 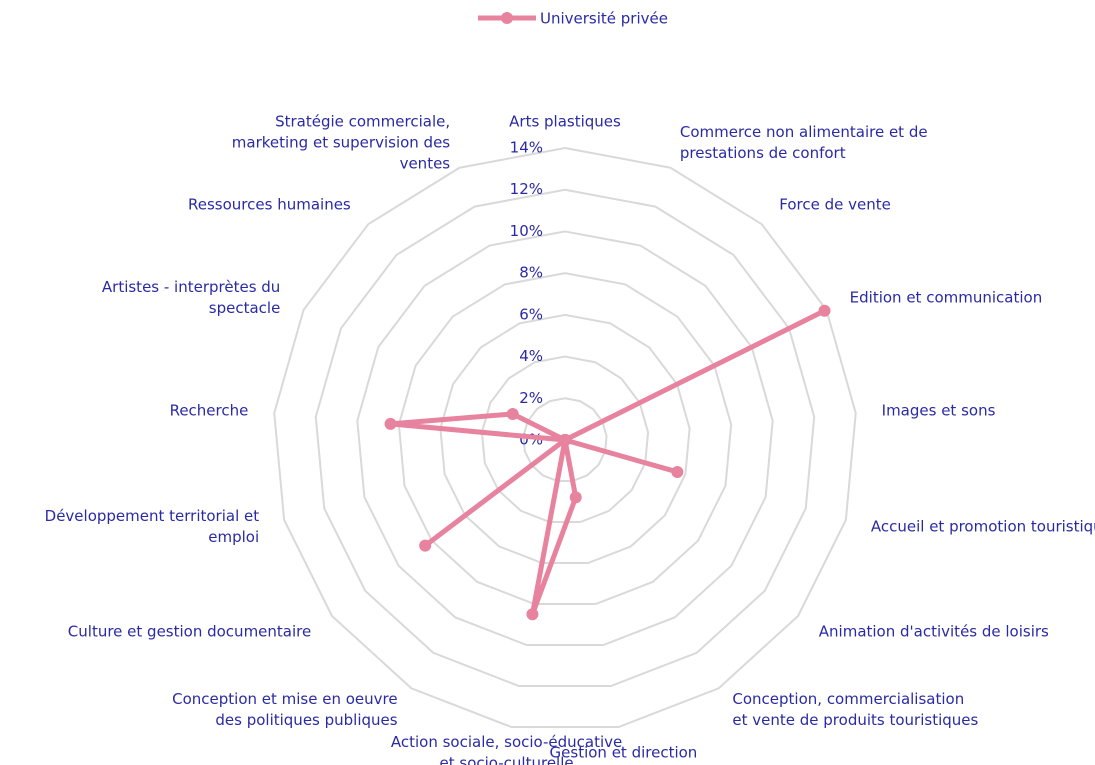 What do you see at coordinates (982, 526) in the screenshot?
I see `category-label: Accueil et promotion touristique` at bounding box center [982, 526].